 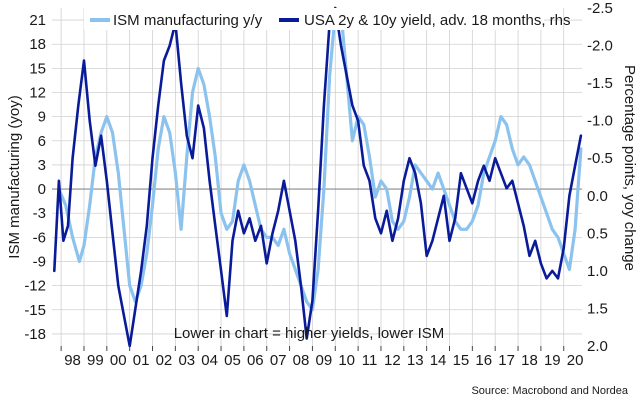 What do you see at coordinates (600, 158) in the screenshot?
I see `right-tick-label: -0.5` at bounding box center [600, 158].